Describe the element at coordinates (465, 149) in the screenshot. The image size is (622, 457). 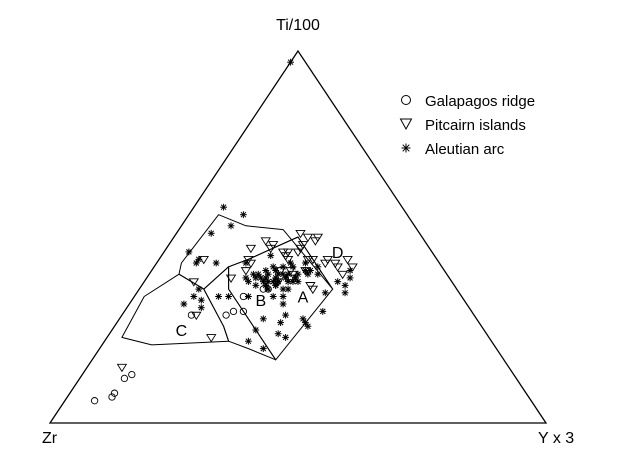
I see `legend-label: Aleutian arc` at that location.